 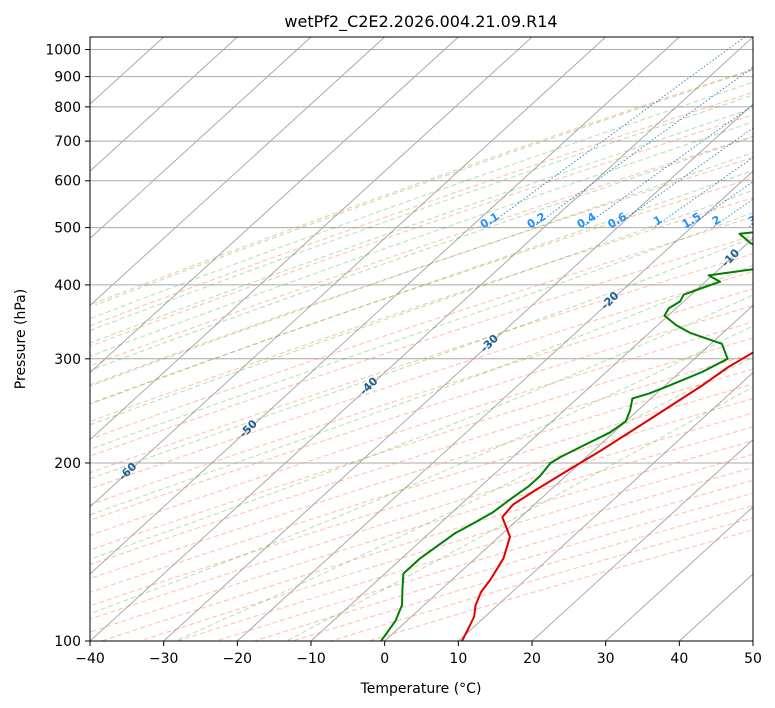 I want to click on y-tick-label: 200, so click(x=67, y=464).